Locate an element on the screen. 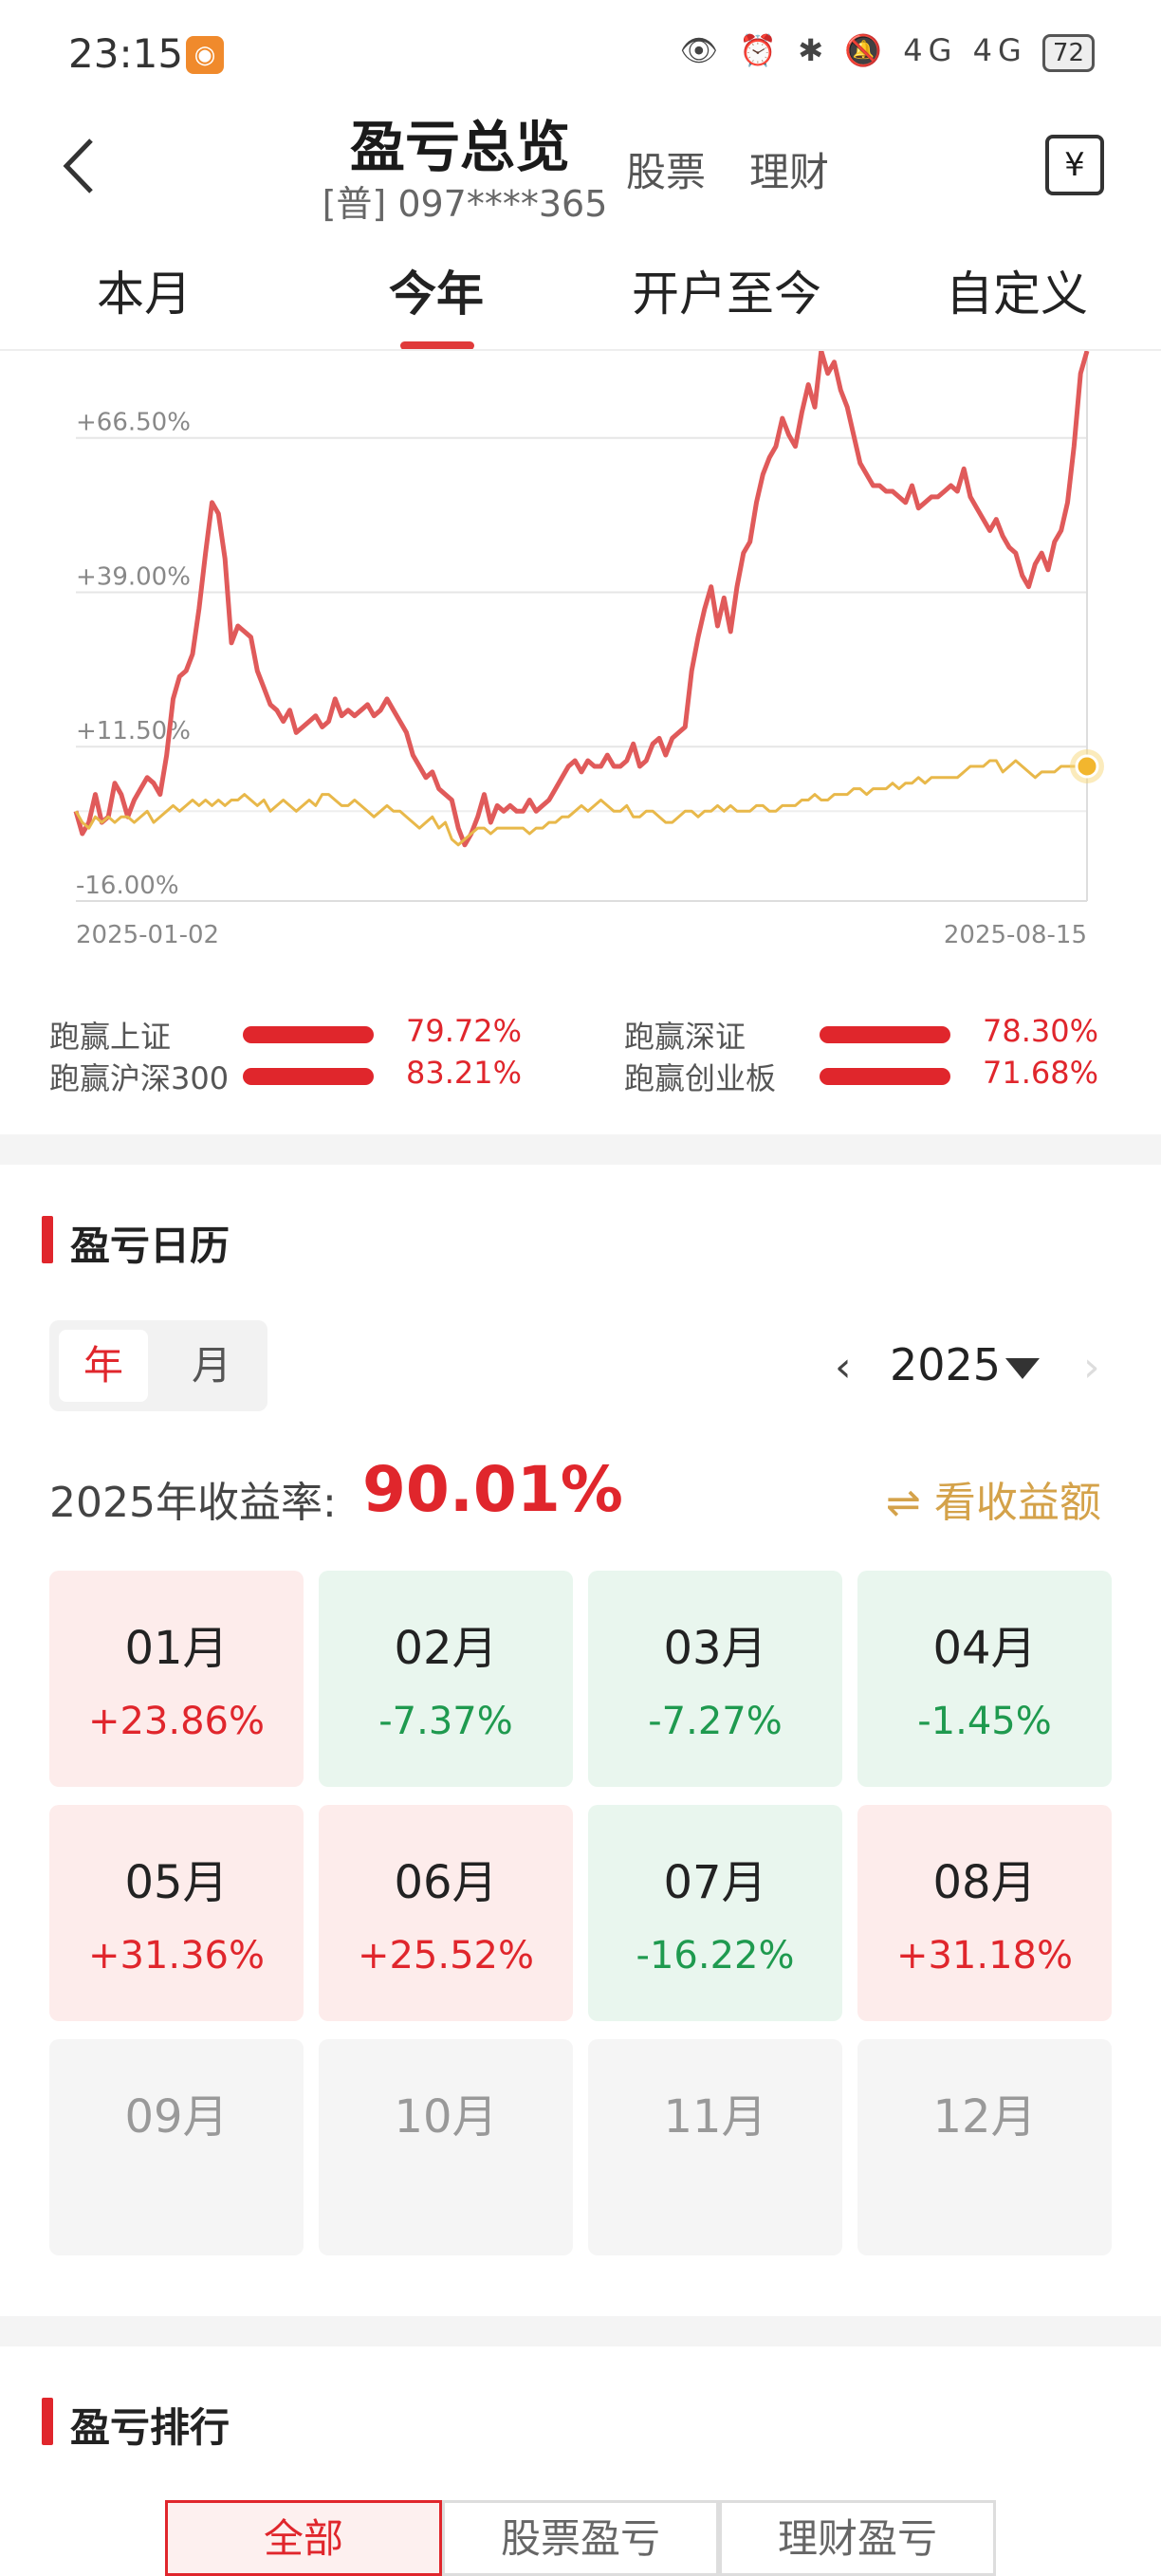 The height and width of the screenshot is (2576, 1161). tab-finance: 理财 is located at coordinates (789, 172).